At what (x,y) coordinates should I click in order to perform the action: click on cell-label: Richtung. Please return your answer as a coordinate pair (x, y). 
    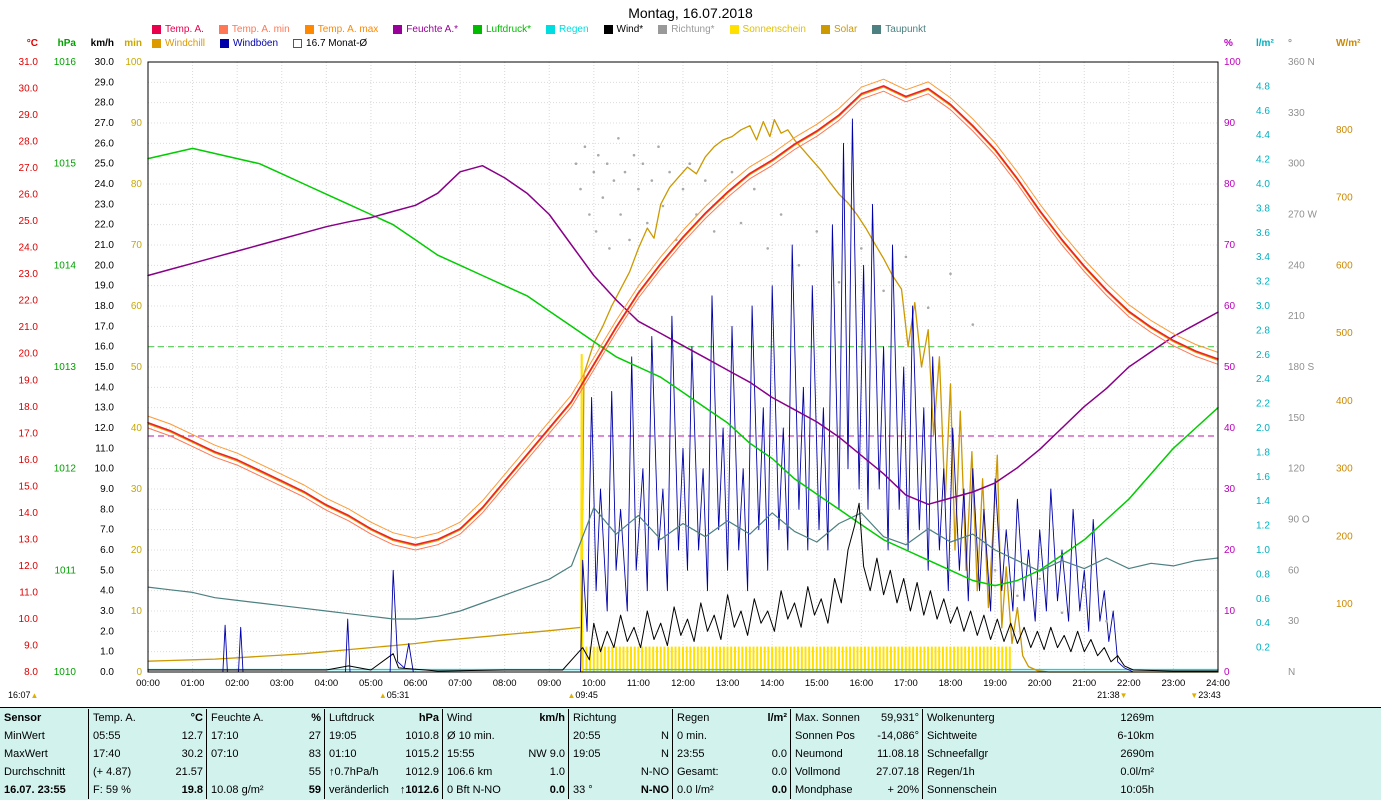
    Looking at the image, I should click on (595, 718).